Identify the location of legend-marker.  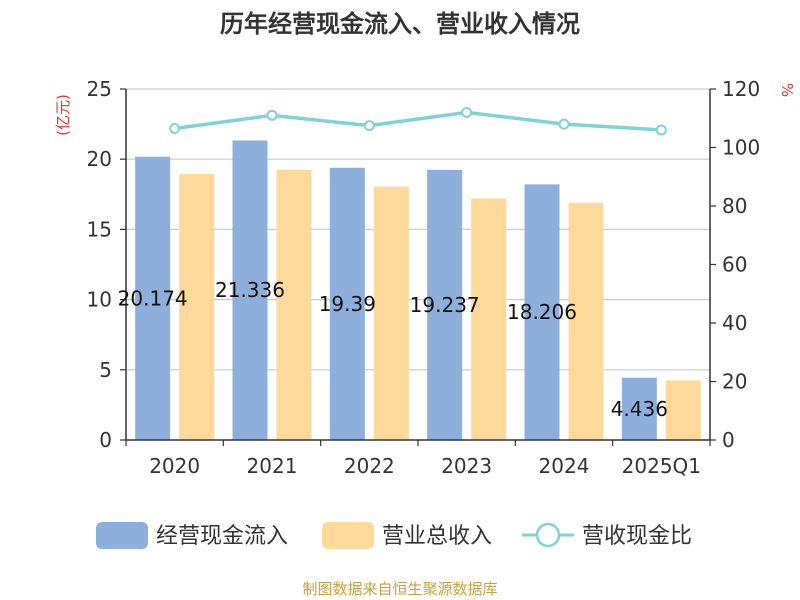
(548, 535).